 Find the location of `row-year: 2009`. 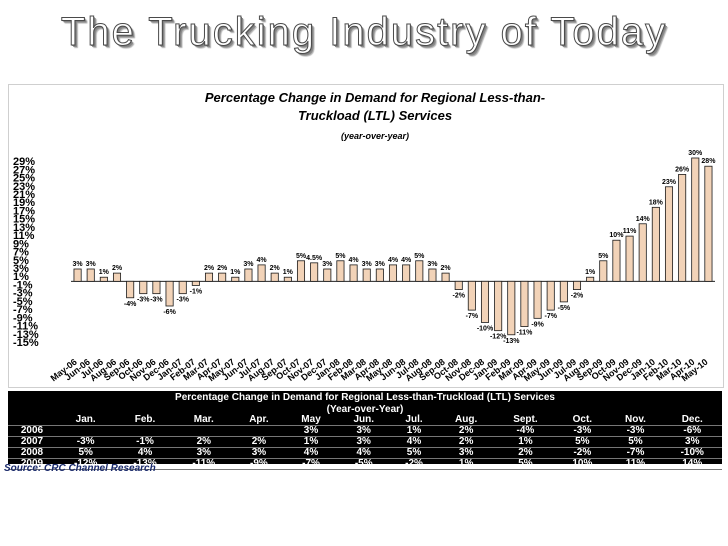

row-year: 2009 is located at coordinates (32, 464).